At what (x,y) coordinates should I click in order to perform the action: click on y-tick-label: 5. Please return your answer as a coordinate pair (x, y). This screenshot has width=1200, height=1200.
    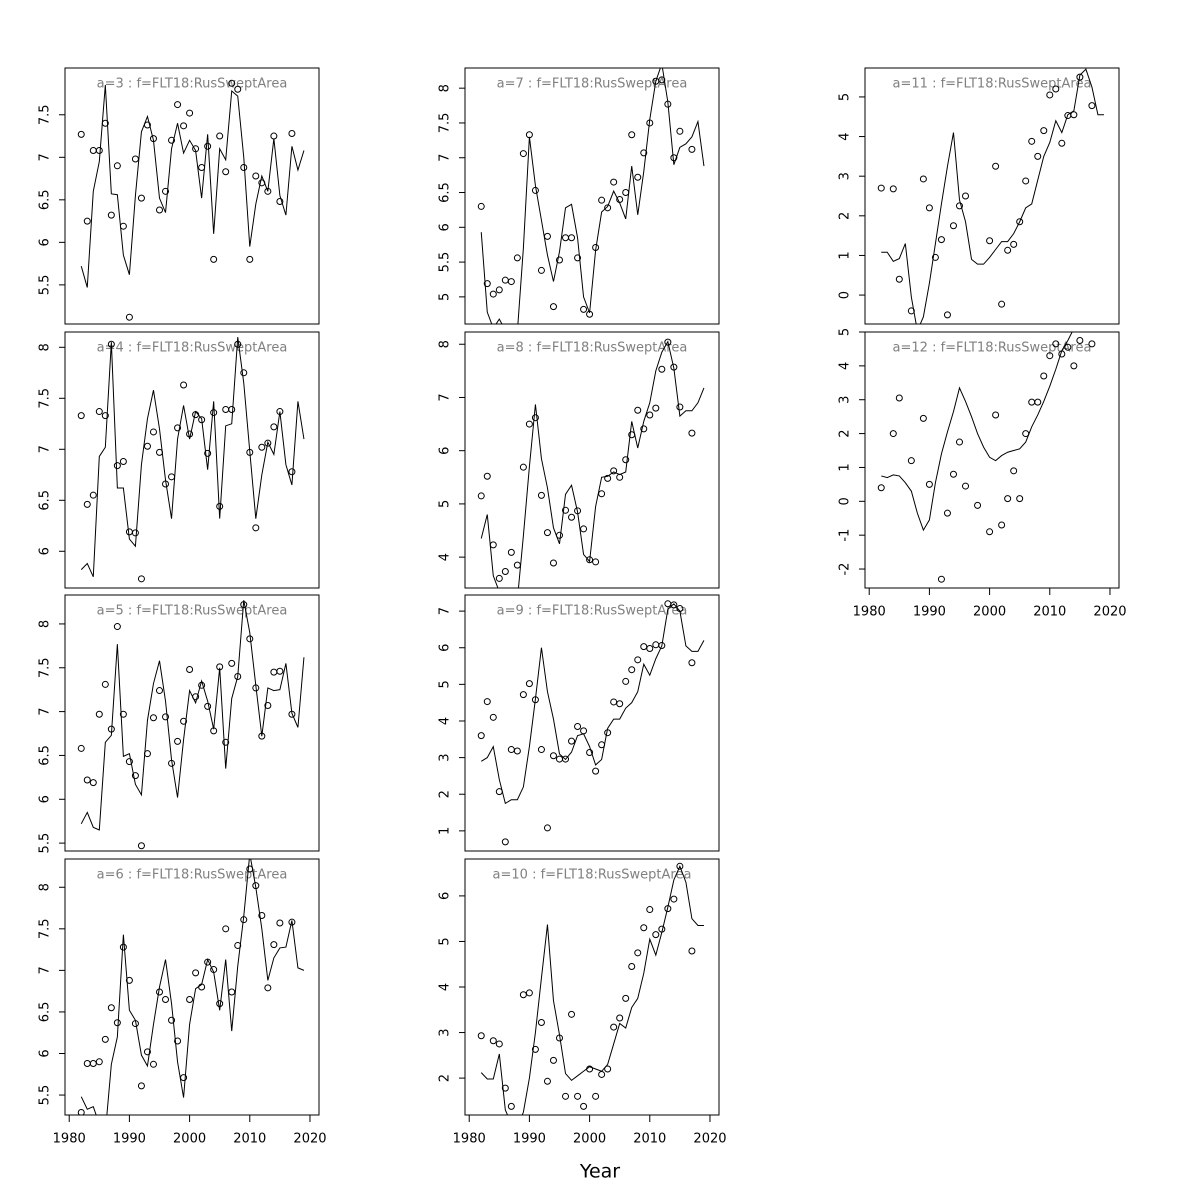
    Looking at the image, I should click on (445, 684).